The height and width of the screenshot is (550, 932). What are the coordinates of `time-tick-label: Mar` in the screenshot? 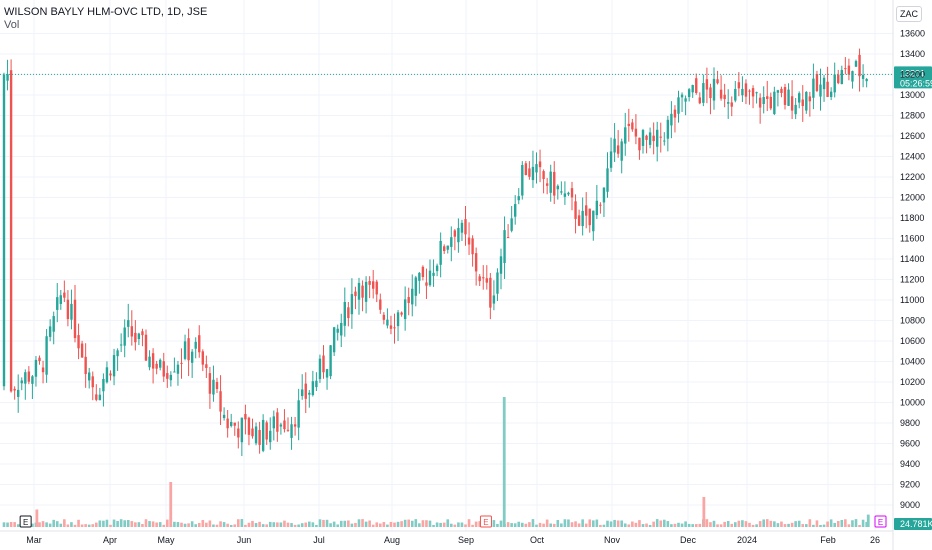 It's located at (34, 540).